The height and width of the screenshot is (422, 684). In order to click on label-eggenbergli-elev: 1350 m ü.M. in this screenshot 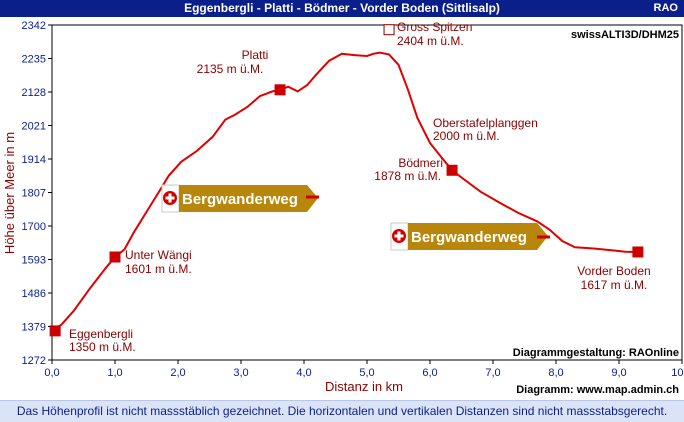, I will do `click(102, 347)`.